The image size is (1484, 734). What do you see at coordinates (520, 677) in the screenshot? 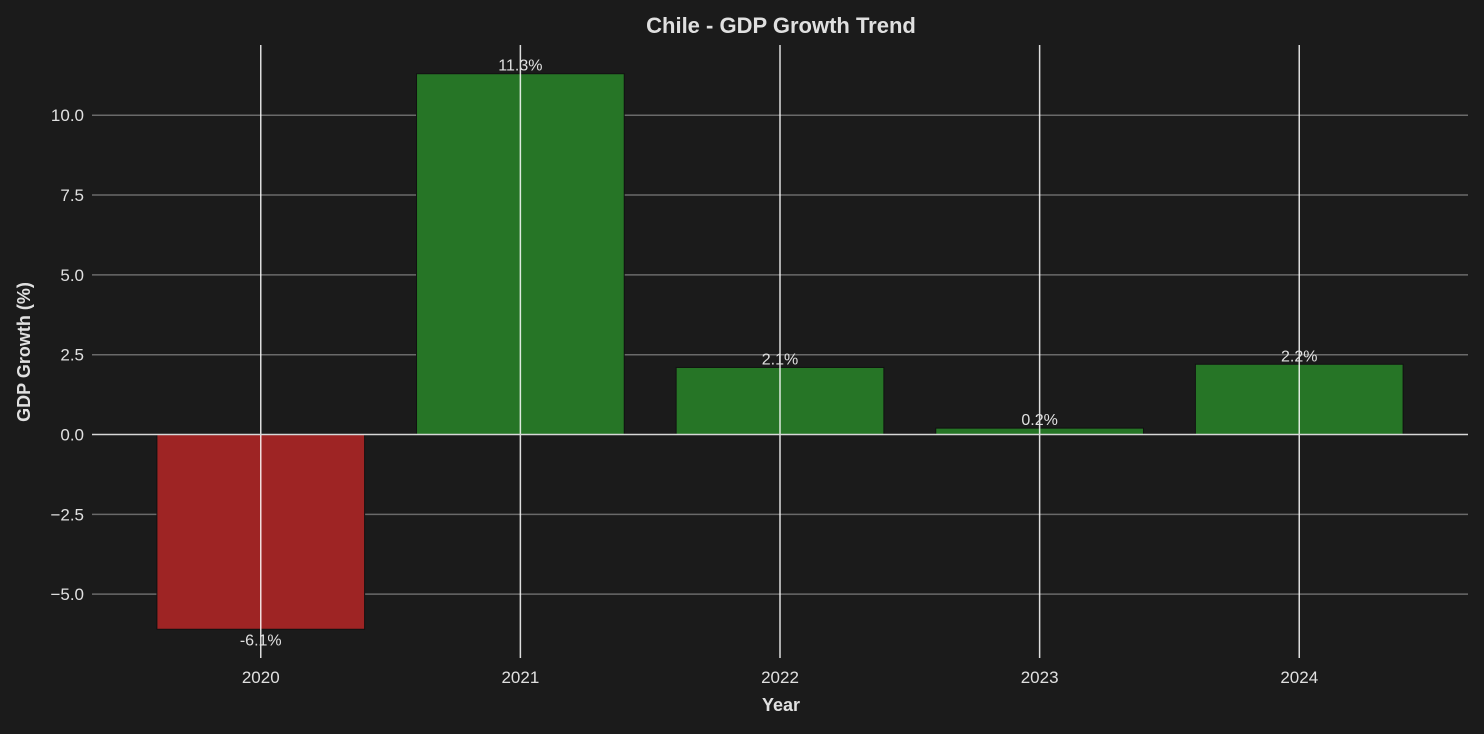
I see `x-tick-label: 2021` at bounding box center [520, 677].